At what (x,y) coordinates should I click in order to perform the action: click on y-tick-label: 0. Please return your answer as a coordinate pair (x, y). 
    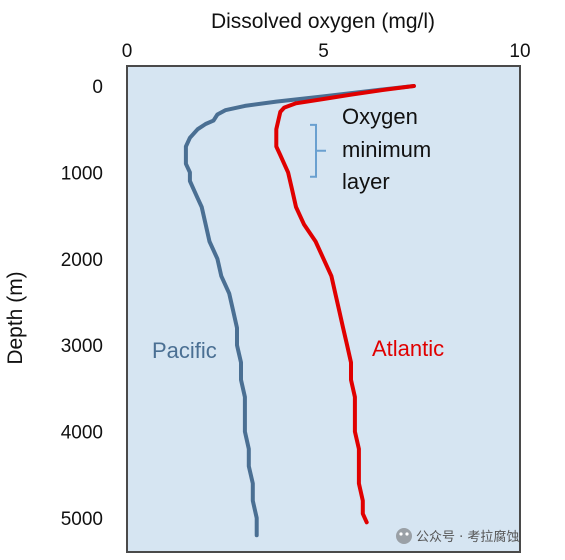
    Looking at the image, I should click on (97, 87).